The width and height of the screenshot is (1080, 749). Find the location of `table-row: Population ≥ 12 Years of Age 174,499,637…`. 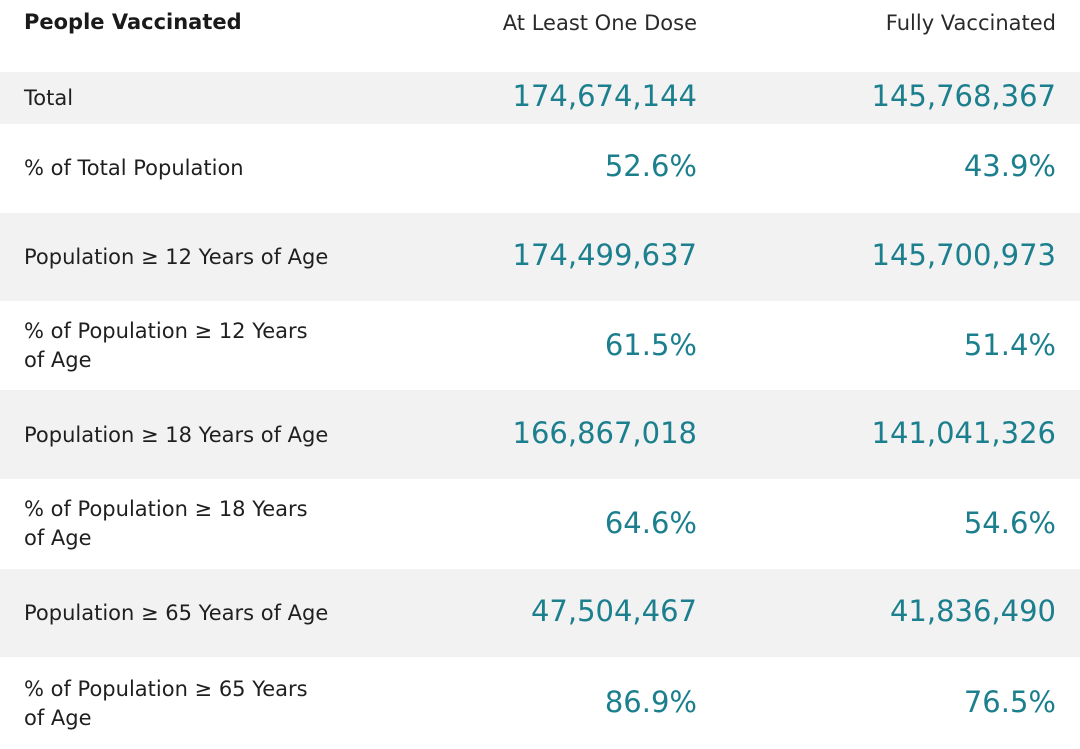

table-row: Population ≥ 12 Years of Age 174,499,637… is located at coordinates (540, 257).